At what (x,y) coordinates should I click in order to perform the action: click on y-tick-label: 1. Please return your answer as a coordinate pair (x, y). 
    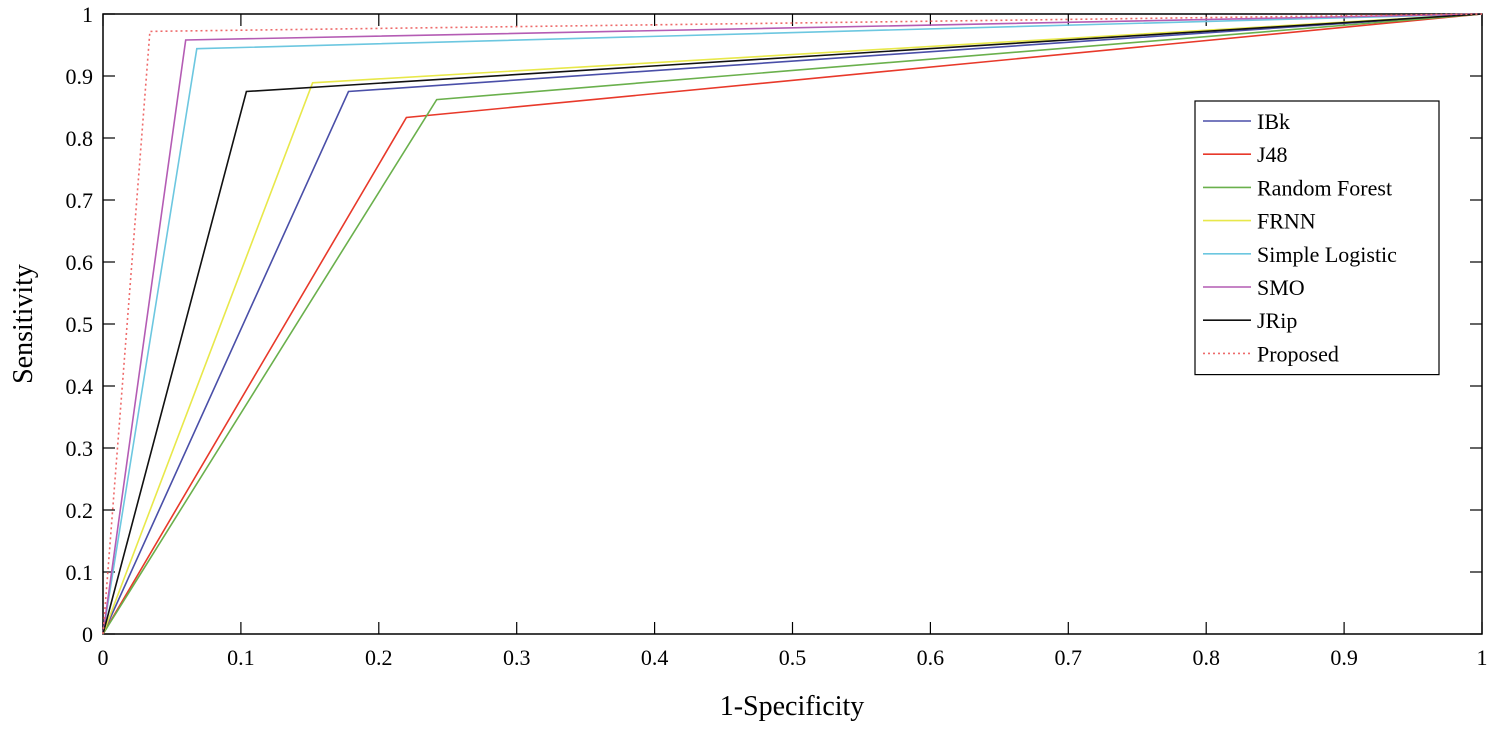
    Looking at the image, I should click on (87, 14).